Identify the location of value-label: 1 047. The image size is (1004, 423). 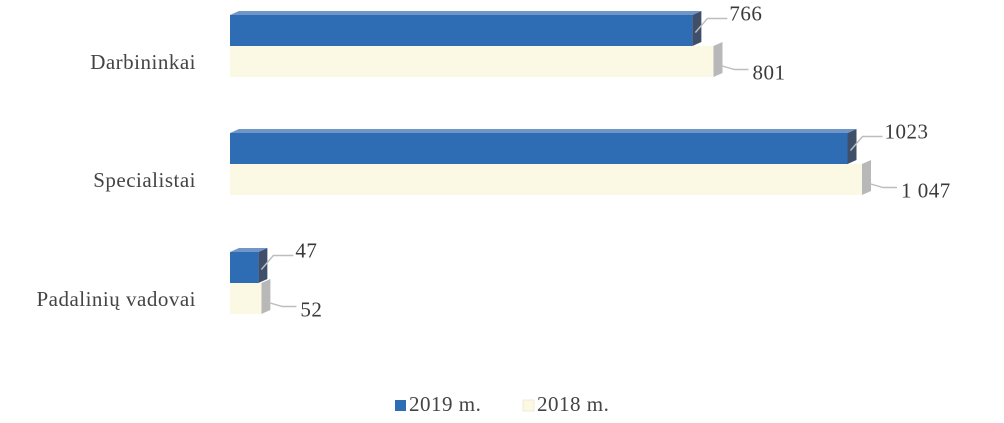
(926, 191).